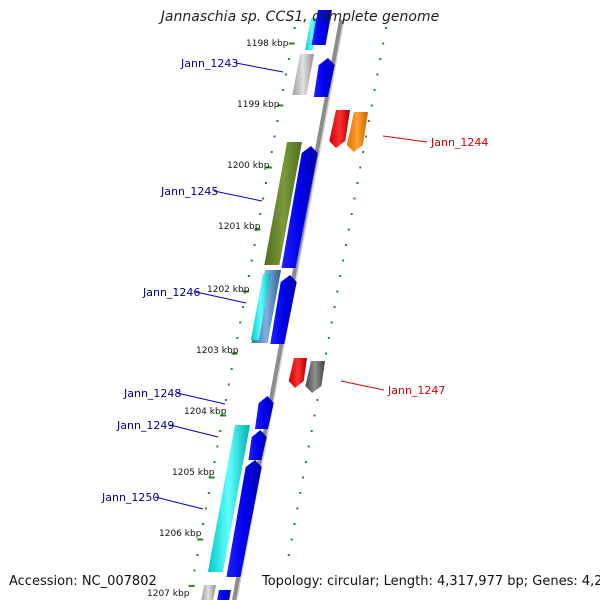  What do you see at coordinates (248, 166) in the screenshot?
I see `scale-label: 1200 kbp` at bounding box center [248, 166].